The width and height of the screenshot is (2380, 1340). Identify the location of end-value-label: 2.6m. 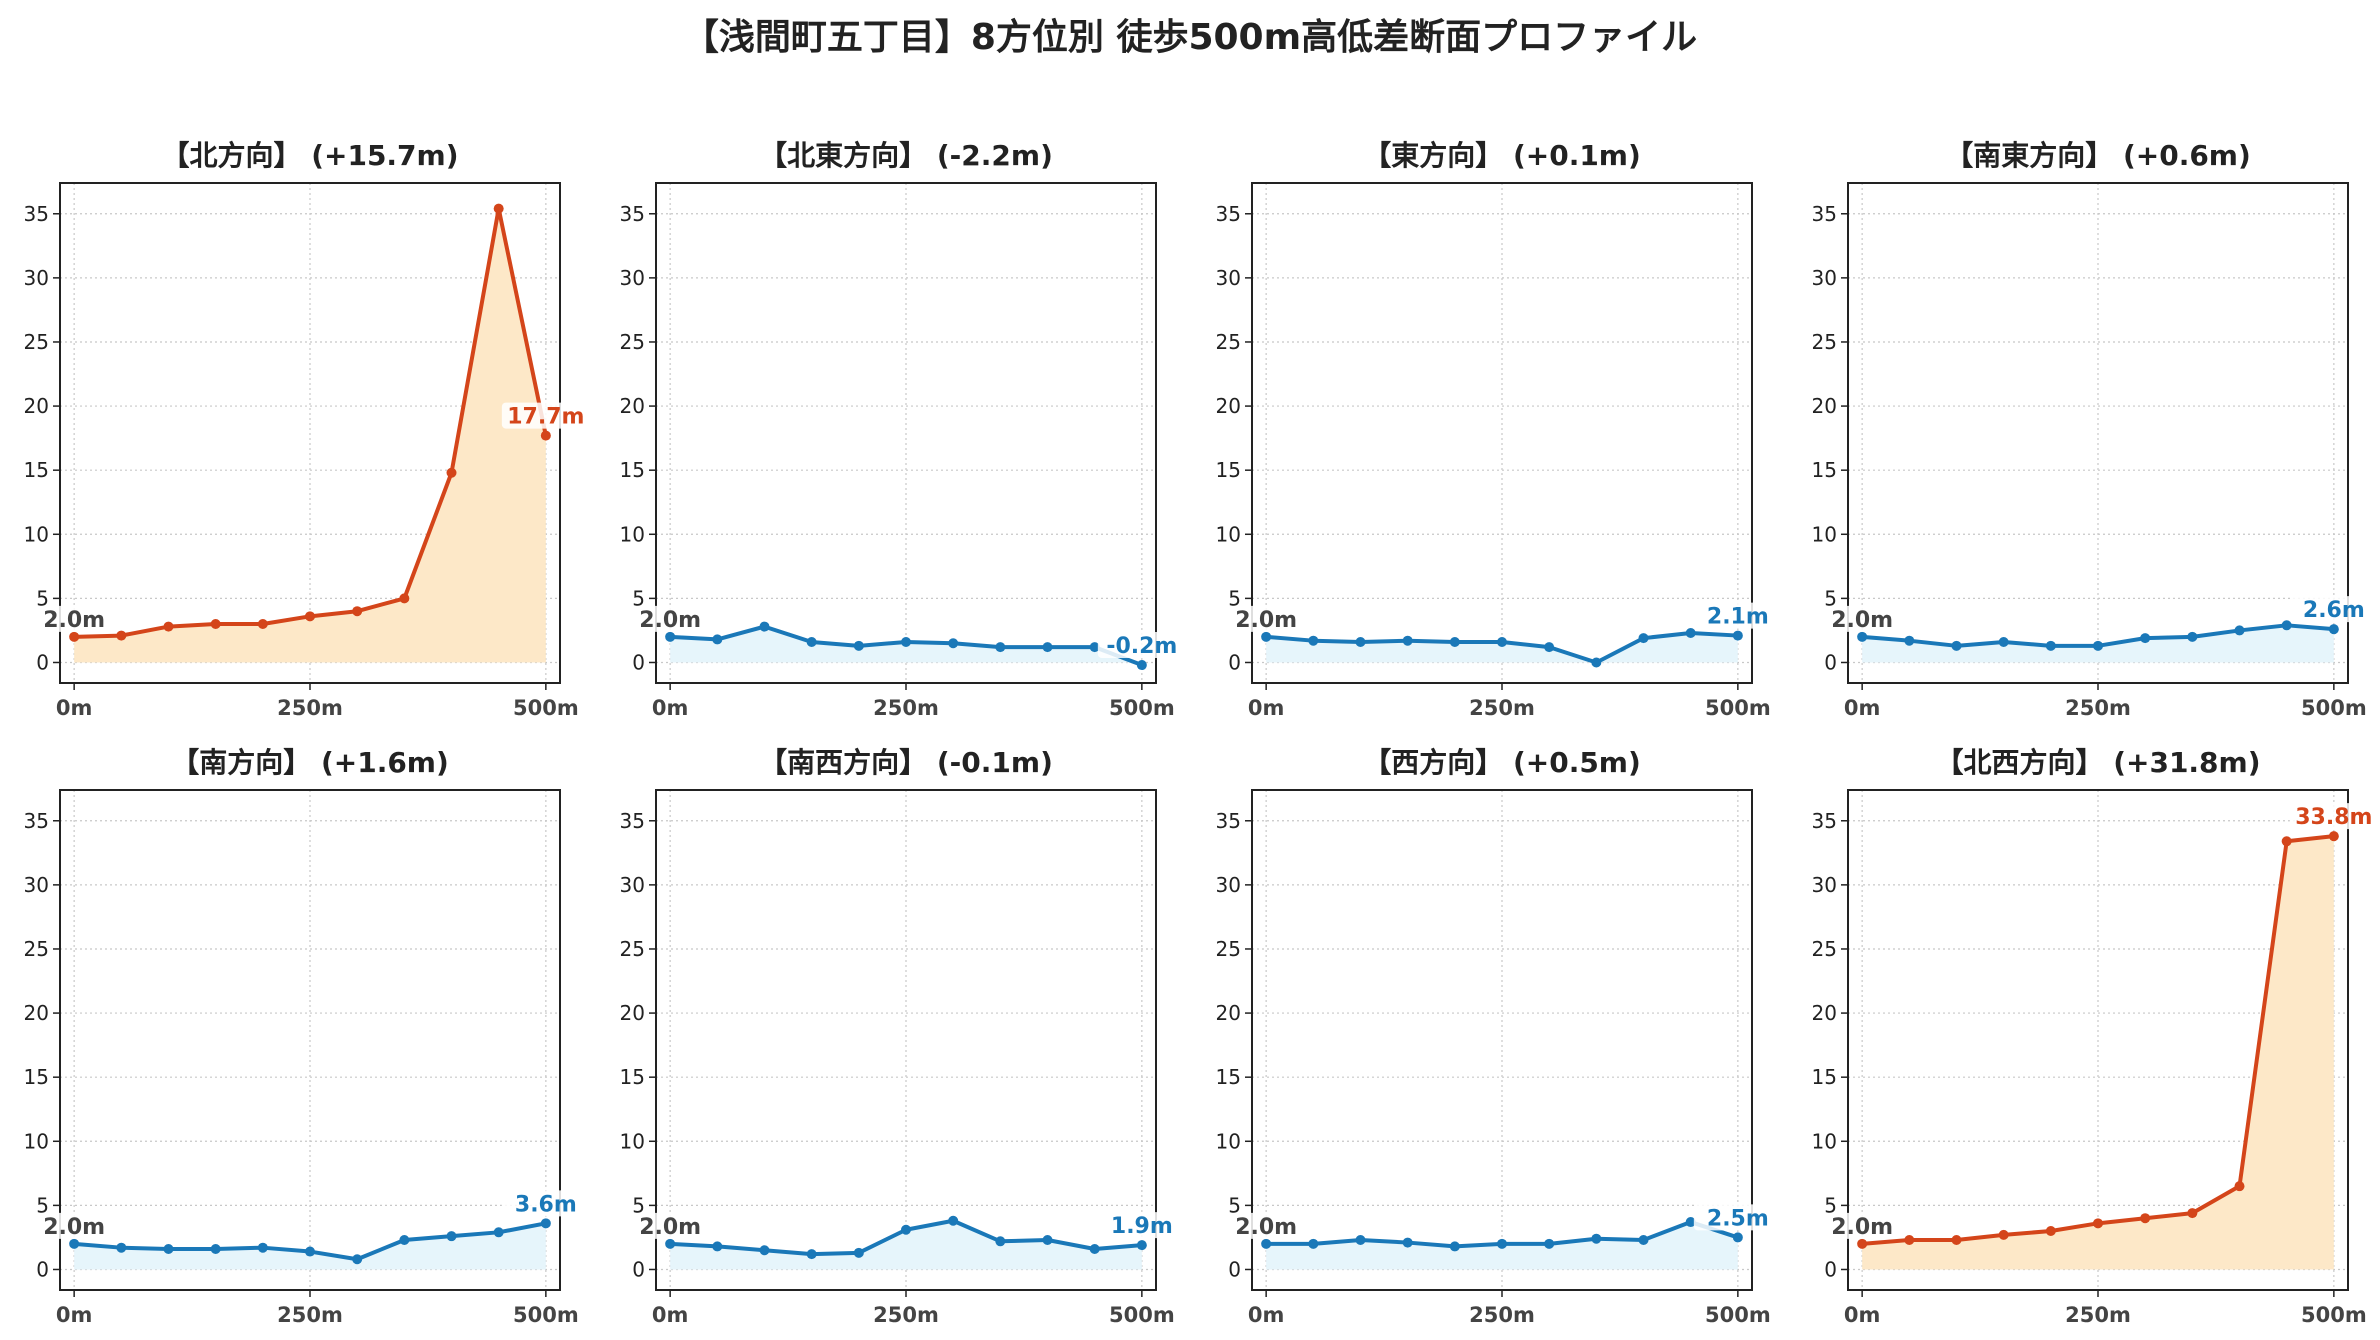
(2334, 610).